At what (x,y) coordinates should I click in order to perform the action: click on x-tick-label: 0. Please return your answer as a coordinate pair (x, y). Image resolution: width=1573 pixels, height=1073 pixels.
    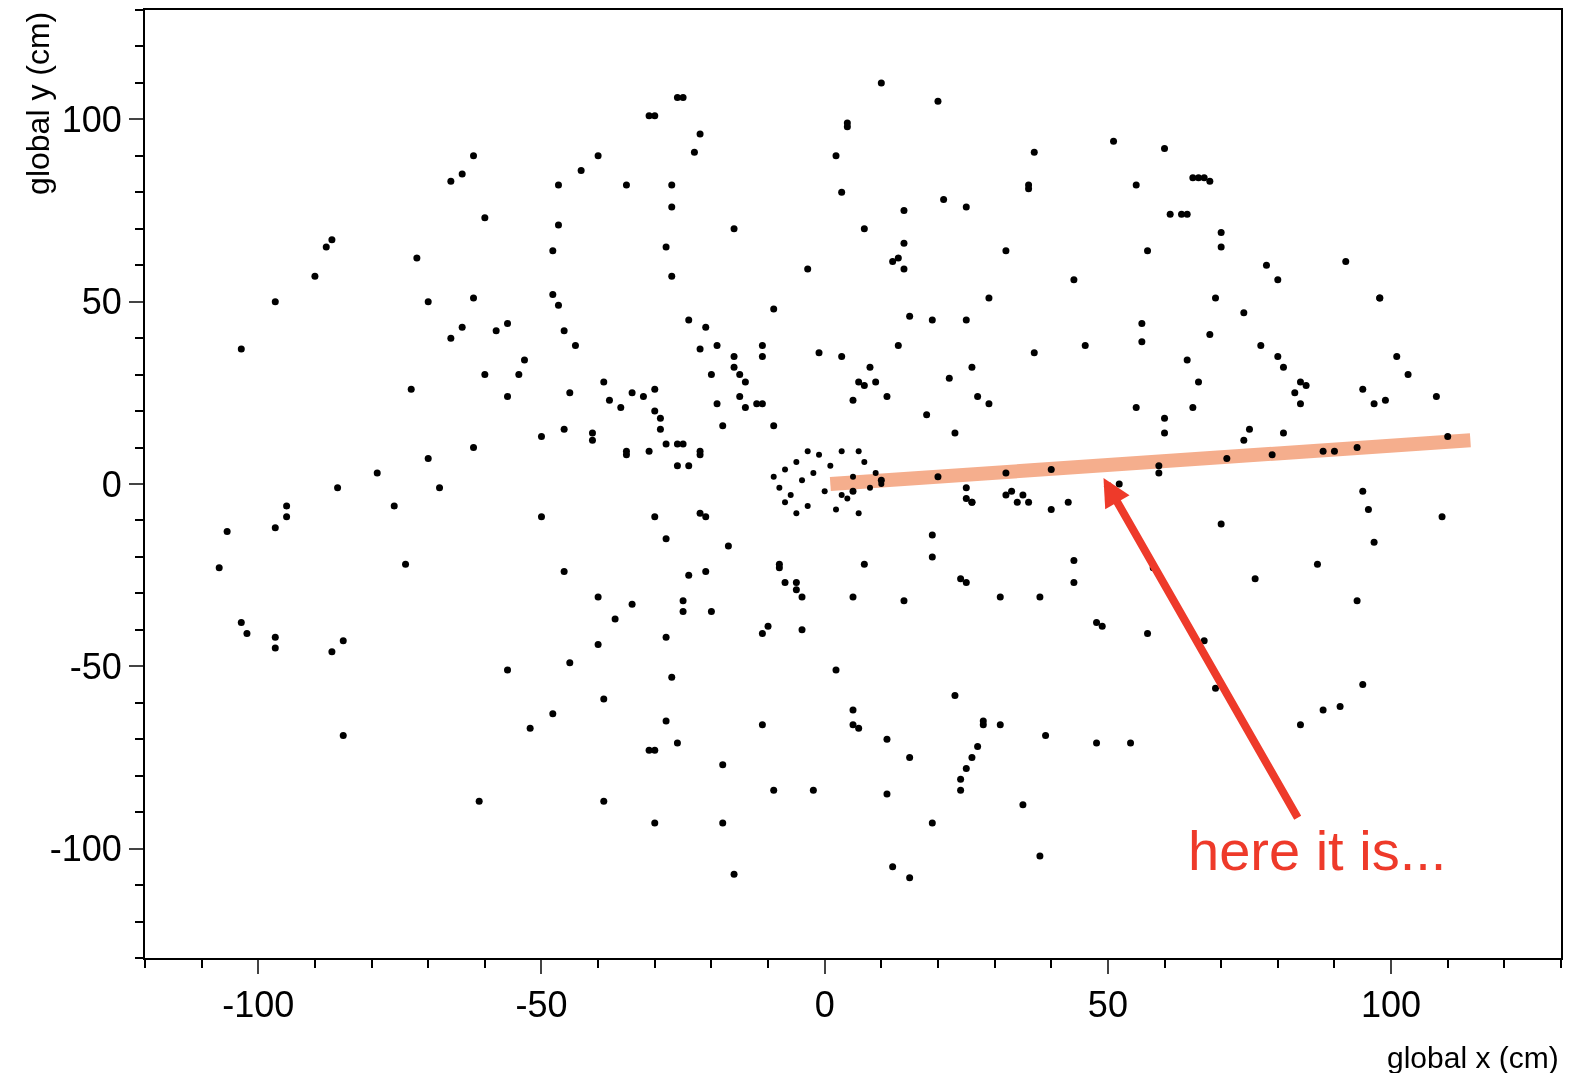
    Looking at the image, I should click on (824, 1005).